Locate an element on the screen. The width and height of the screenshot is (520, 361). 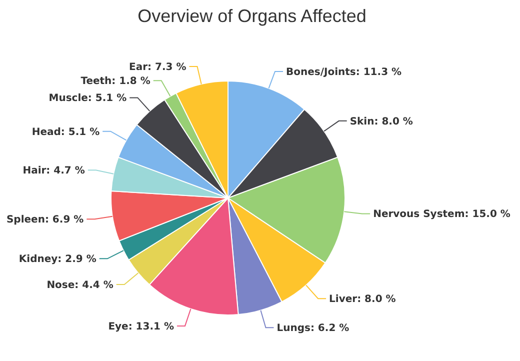
slice-label: Spleen: 6.9 % is located at coordinates (45, 220).